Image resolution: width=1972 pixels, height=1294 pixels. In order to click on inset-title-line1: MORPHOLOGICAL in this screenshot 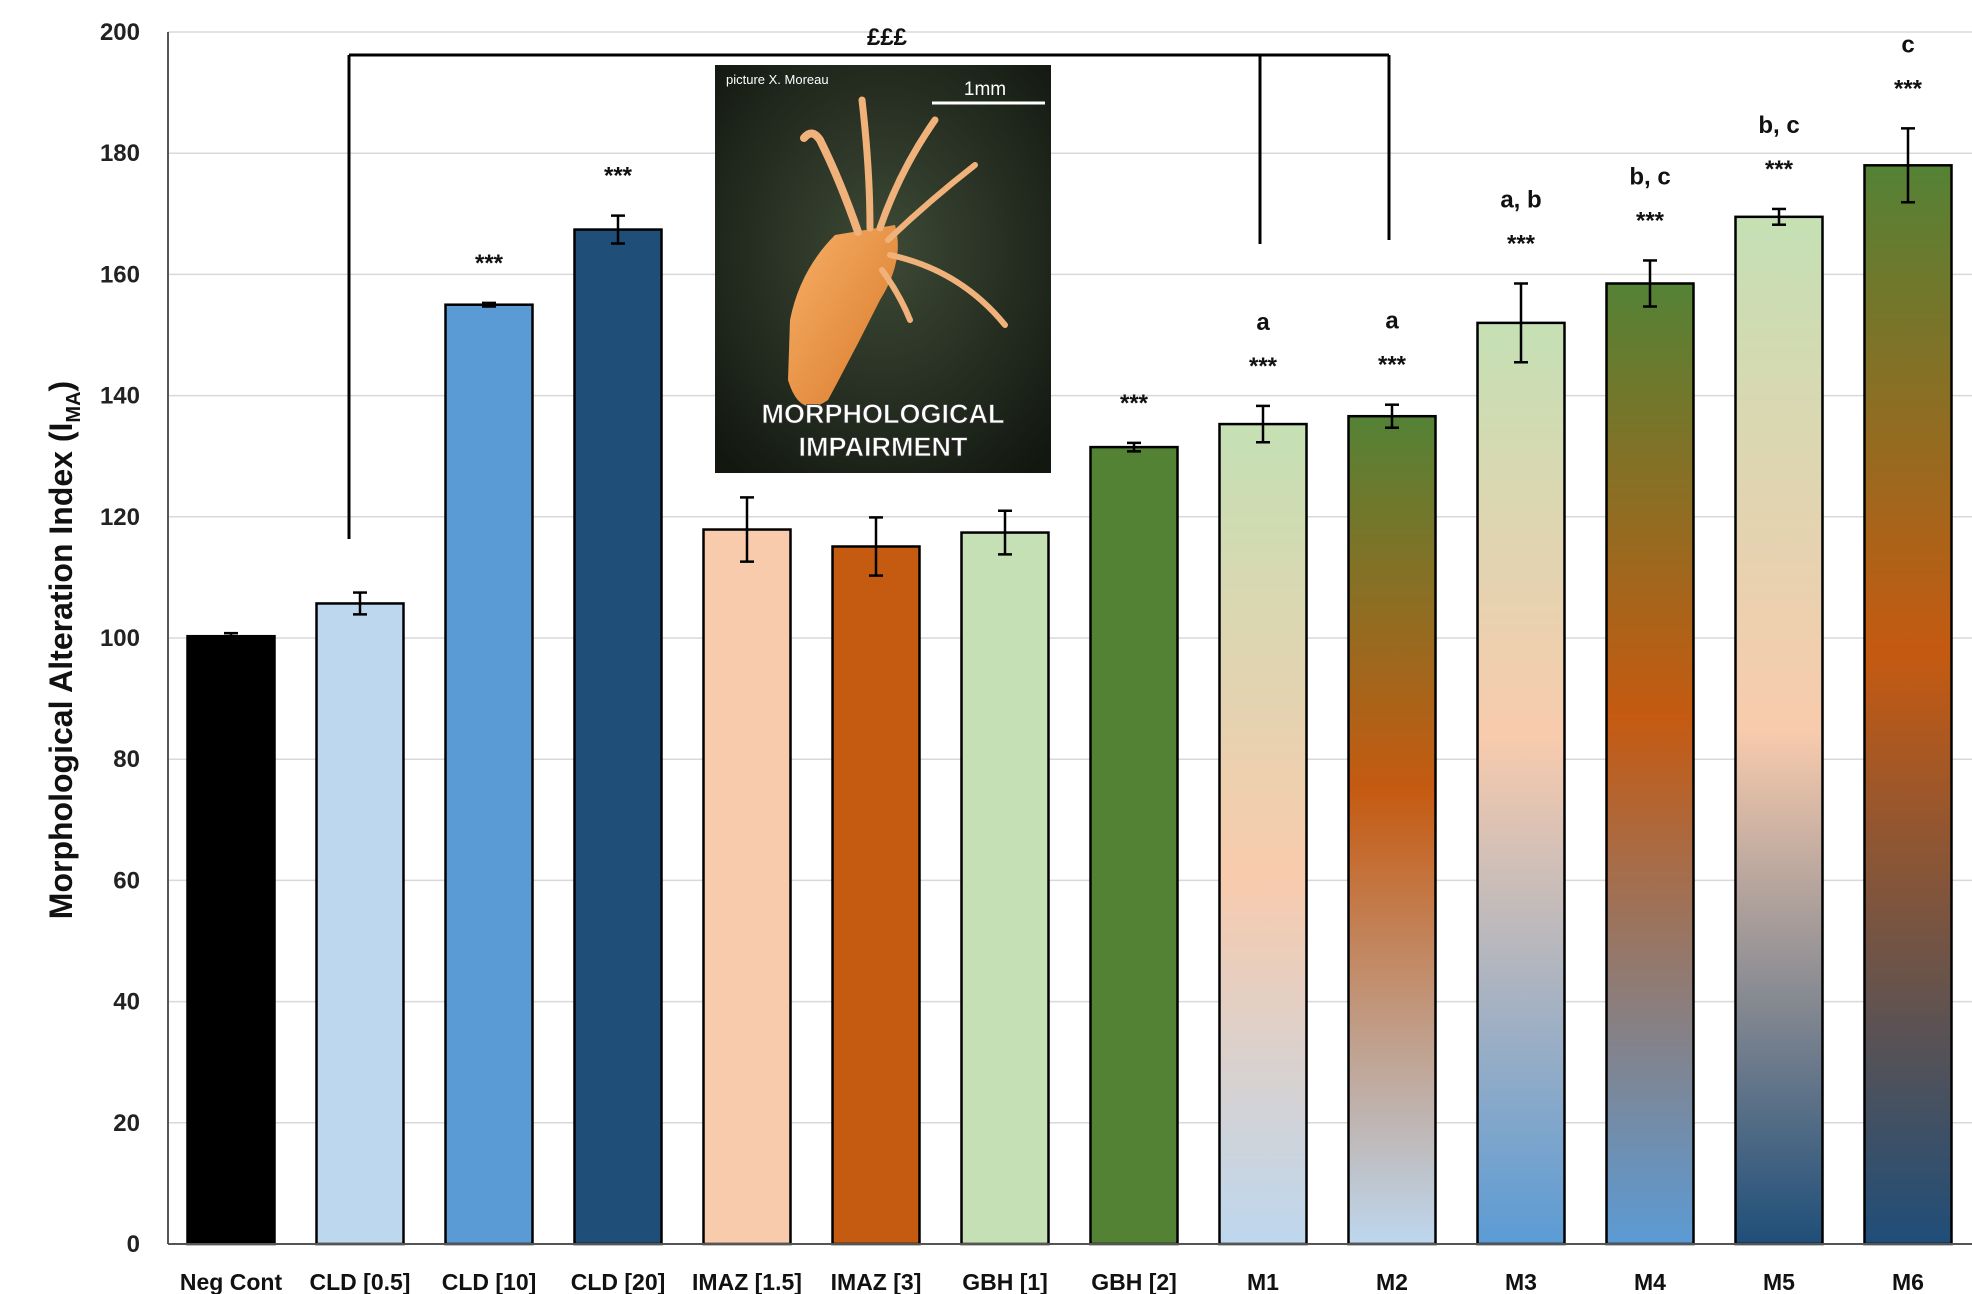, I will do `click(883, 414)`.